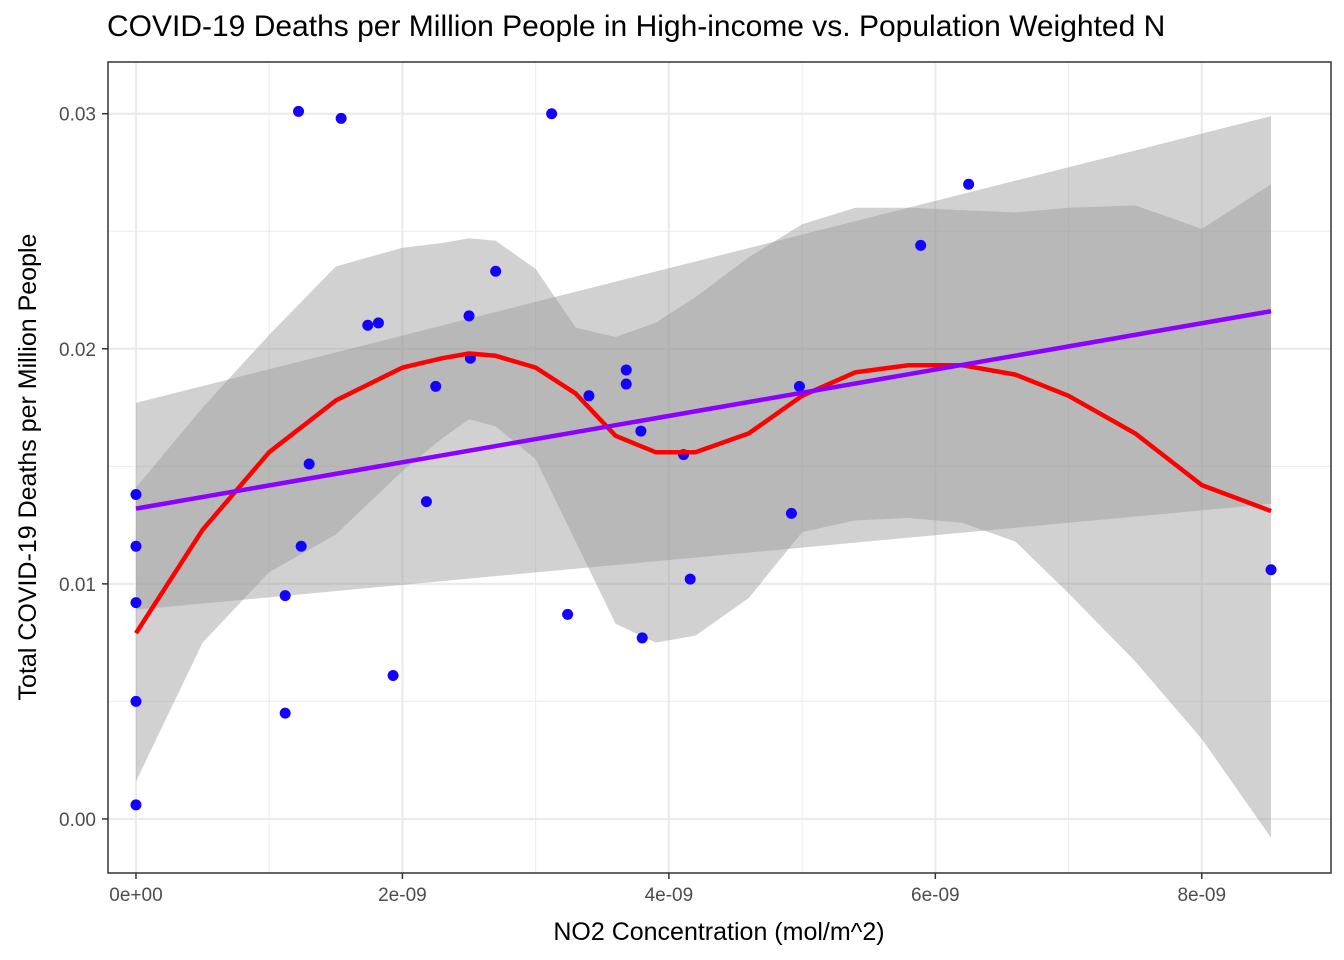 This screenshot has width=1344, height=960. I want to click on x-tick-label: 6e-09, so click(935, 895).